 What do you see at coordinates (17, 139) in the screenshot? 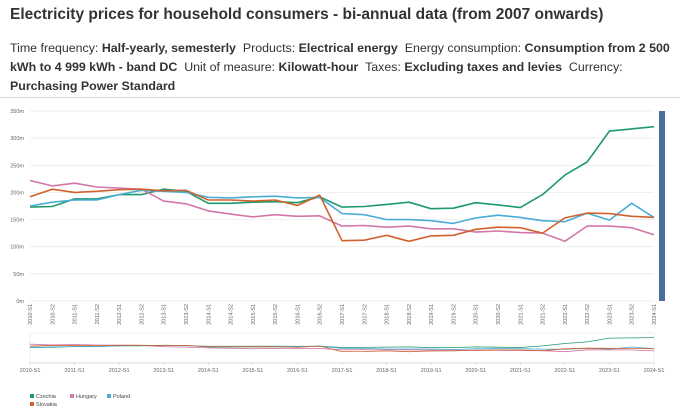
I see `y-tick-label: 300m` at bounding box center [17, 139].